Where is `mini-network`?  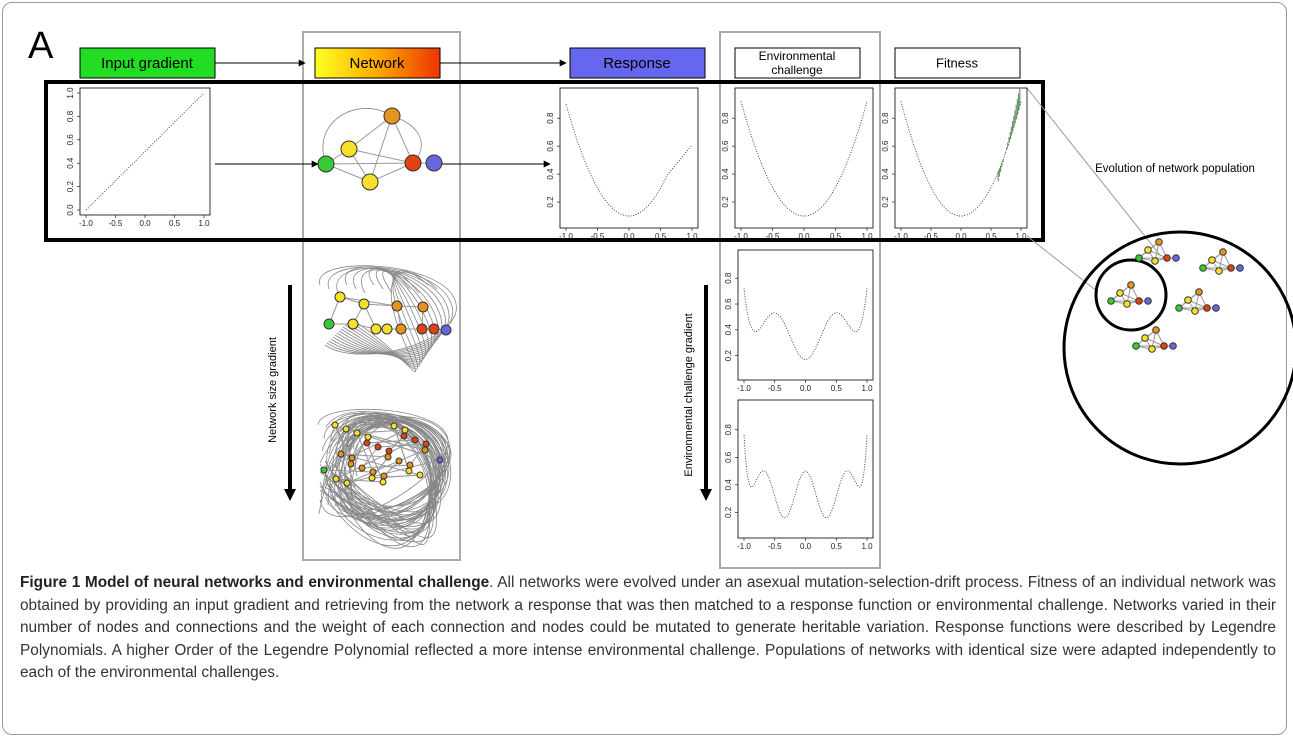 mini-network is located at coordinates (1129, 294).